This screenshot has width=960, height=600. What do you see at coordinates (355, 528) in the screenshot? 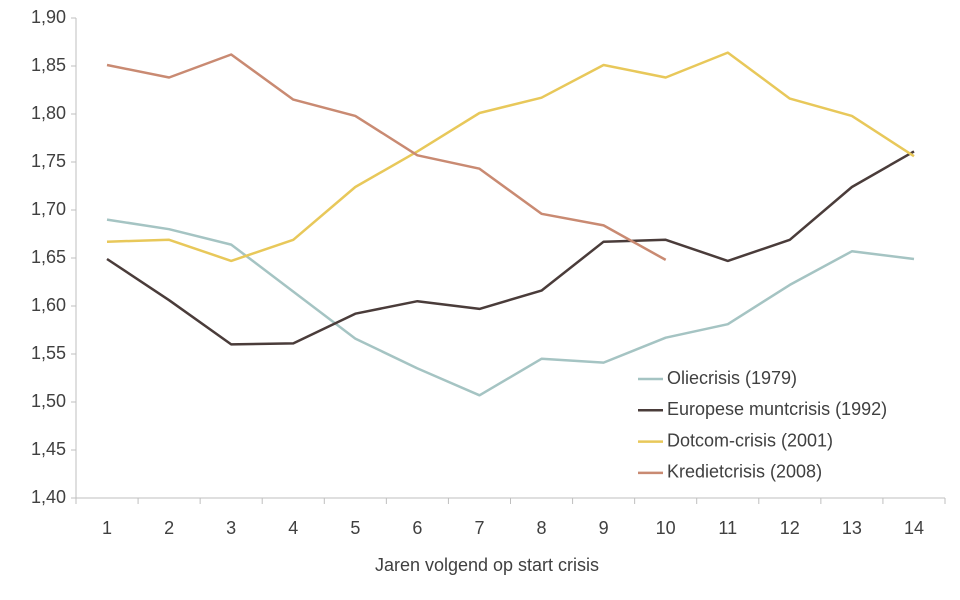
I see `x-tick-label: 5` at bounding box center [355, 528].